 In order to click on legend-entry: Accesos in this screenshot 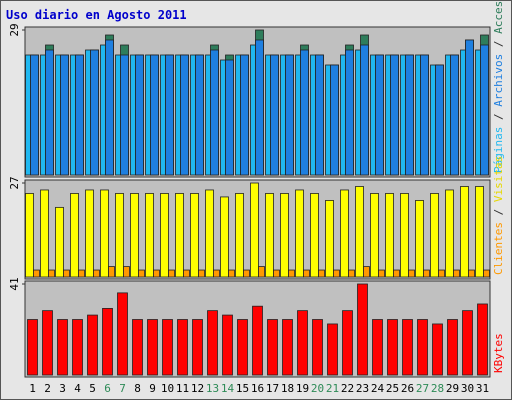, I will do `click(498, 17)`.